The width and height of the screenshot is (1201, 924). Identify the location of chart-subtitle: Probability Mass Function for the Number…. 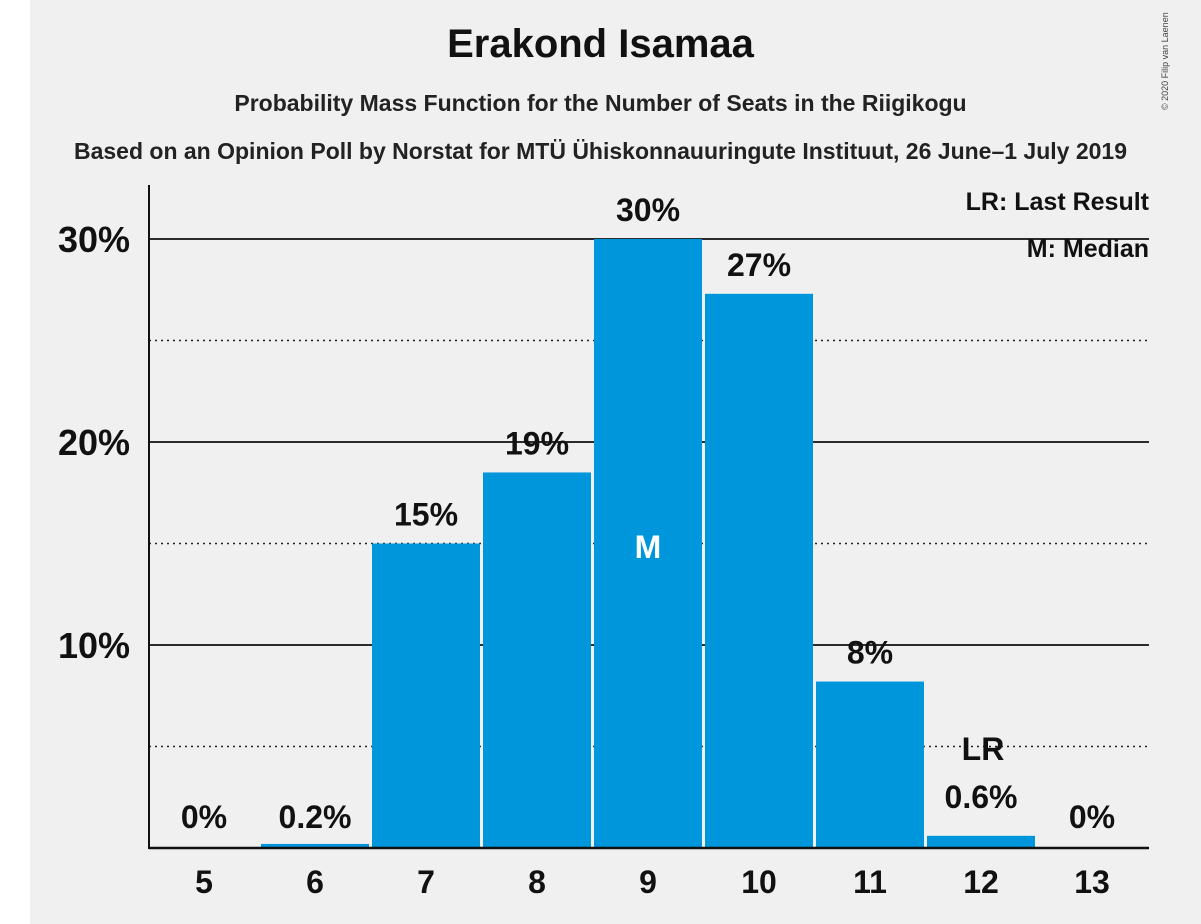
(600, 103).